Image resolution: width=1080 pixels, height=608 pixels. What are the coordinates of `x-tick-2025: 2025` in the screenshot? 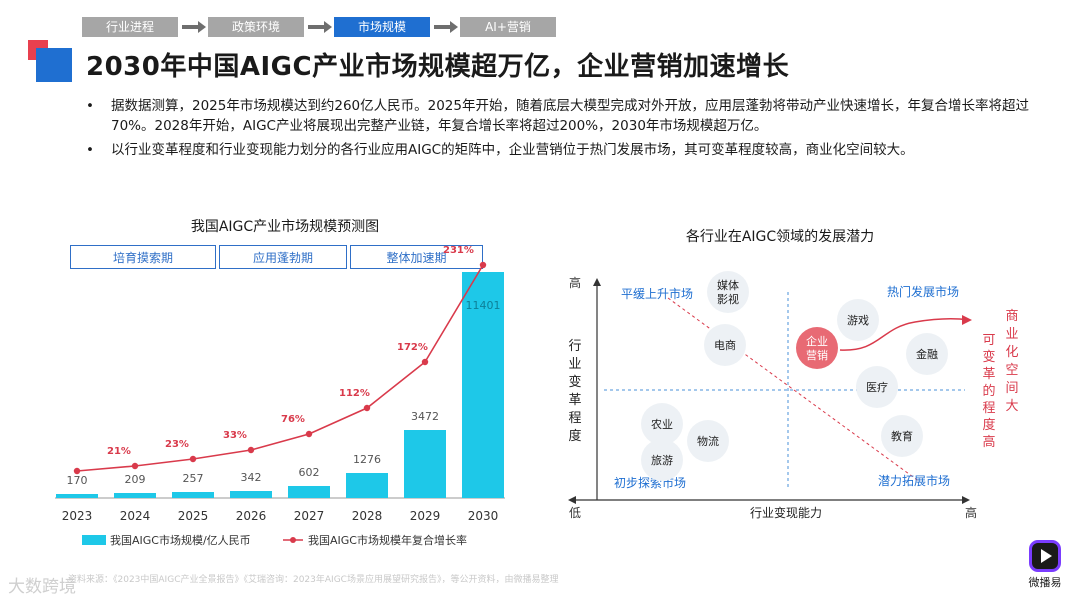 It's located at (193, 516).